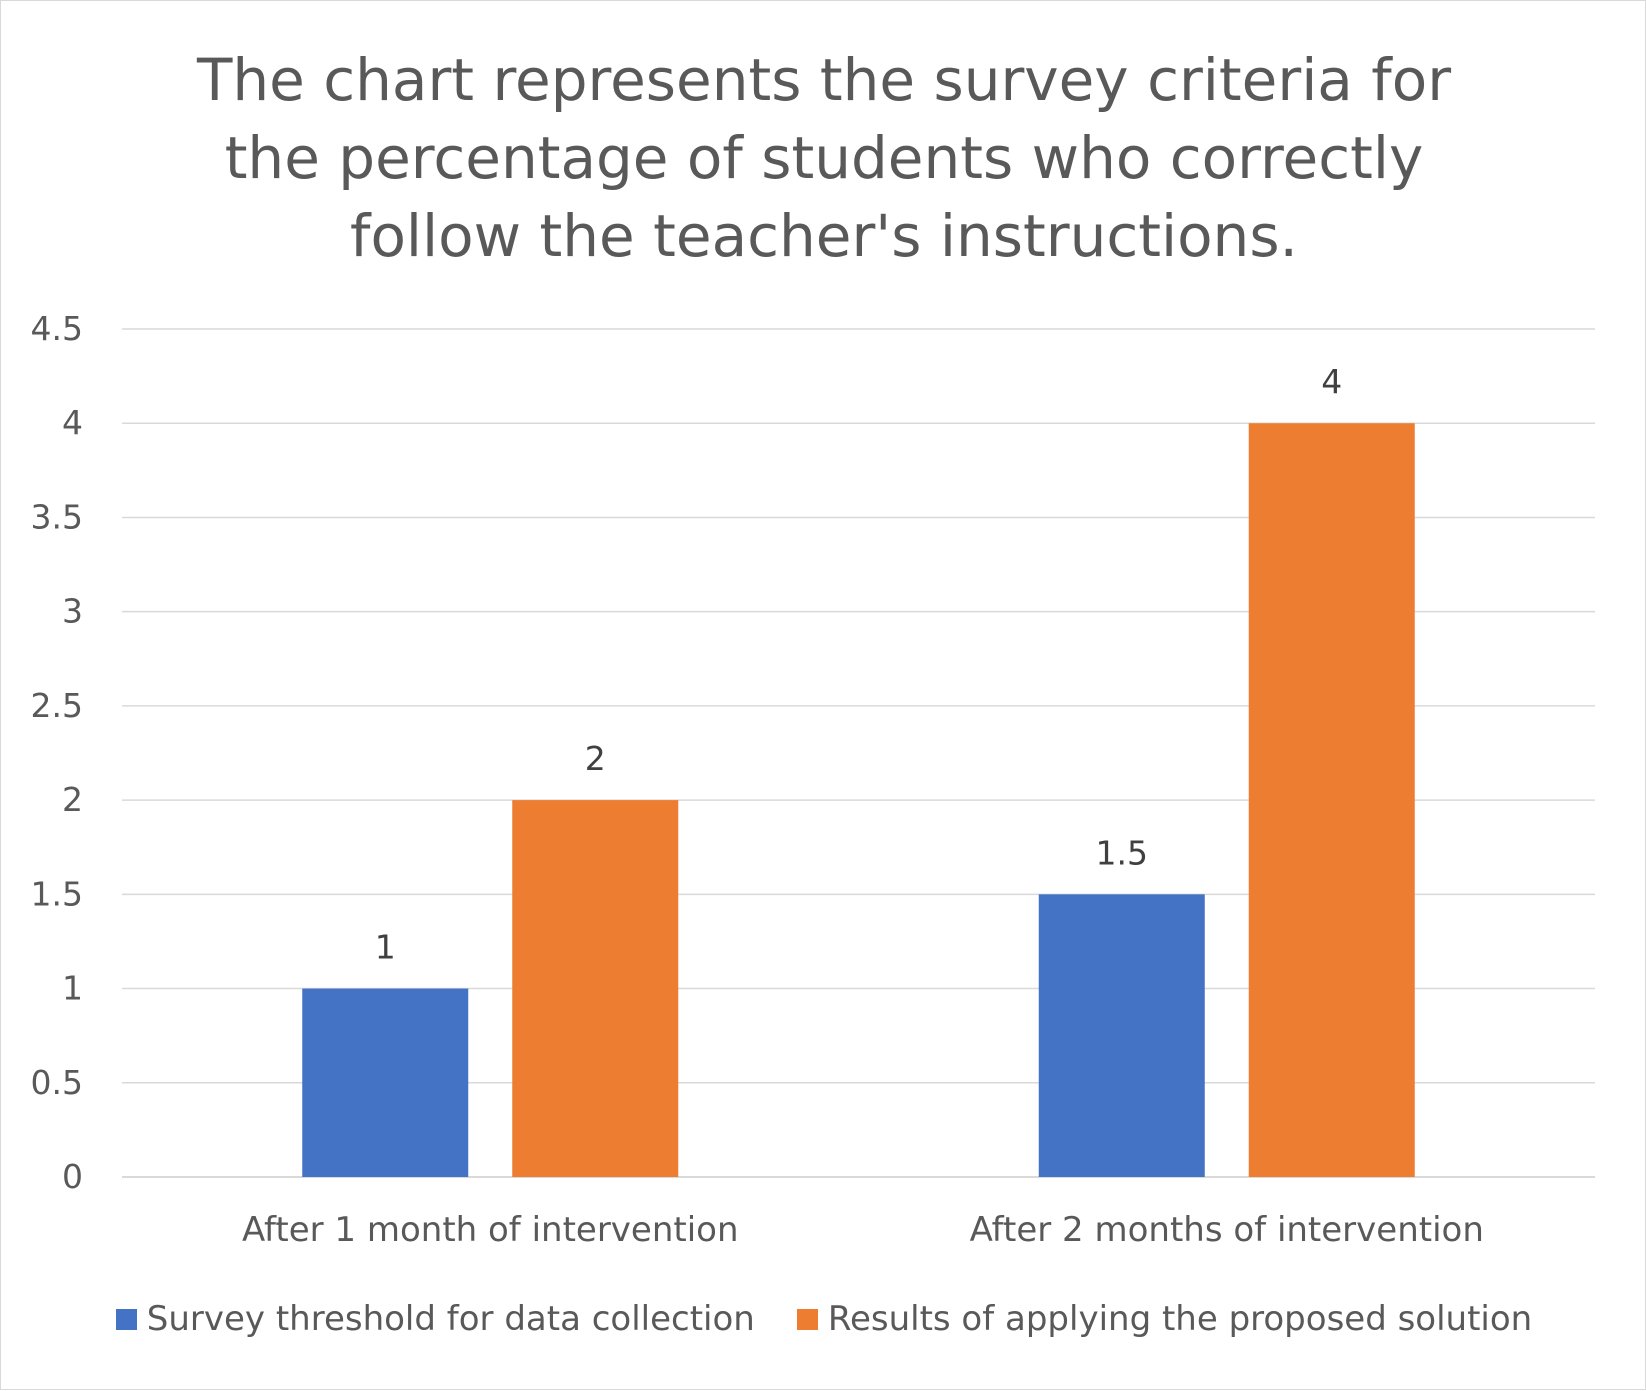 The image size is (1646, 1391). I want to click on y-tick-label-1: 1, so click(72, 988).